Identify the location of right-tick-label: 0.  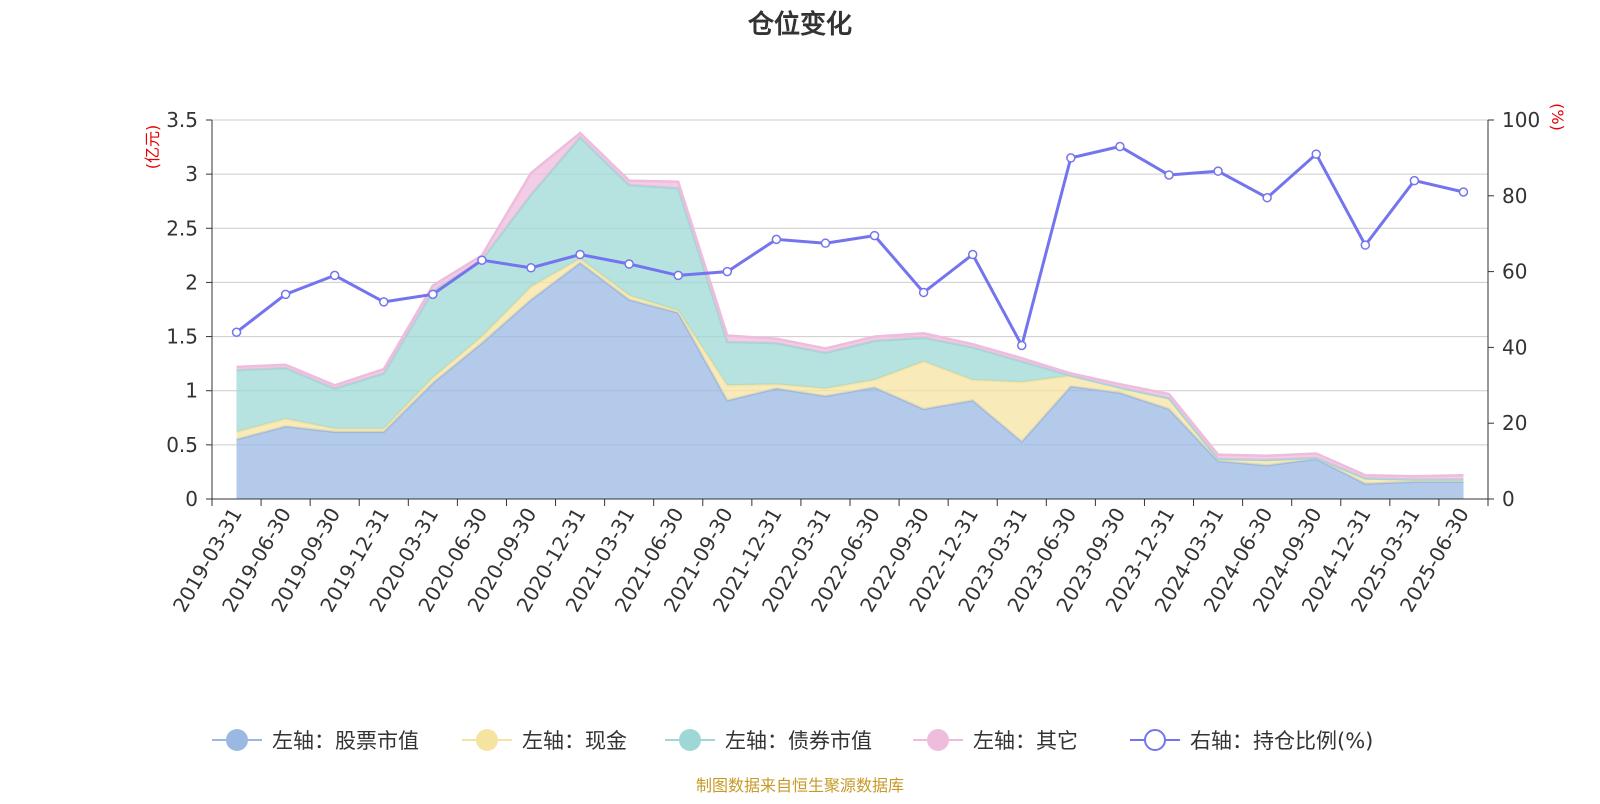
(1508, 499).